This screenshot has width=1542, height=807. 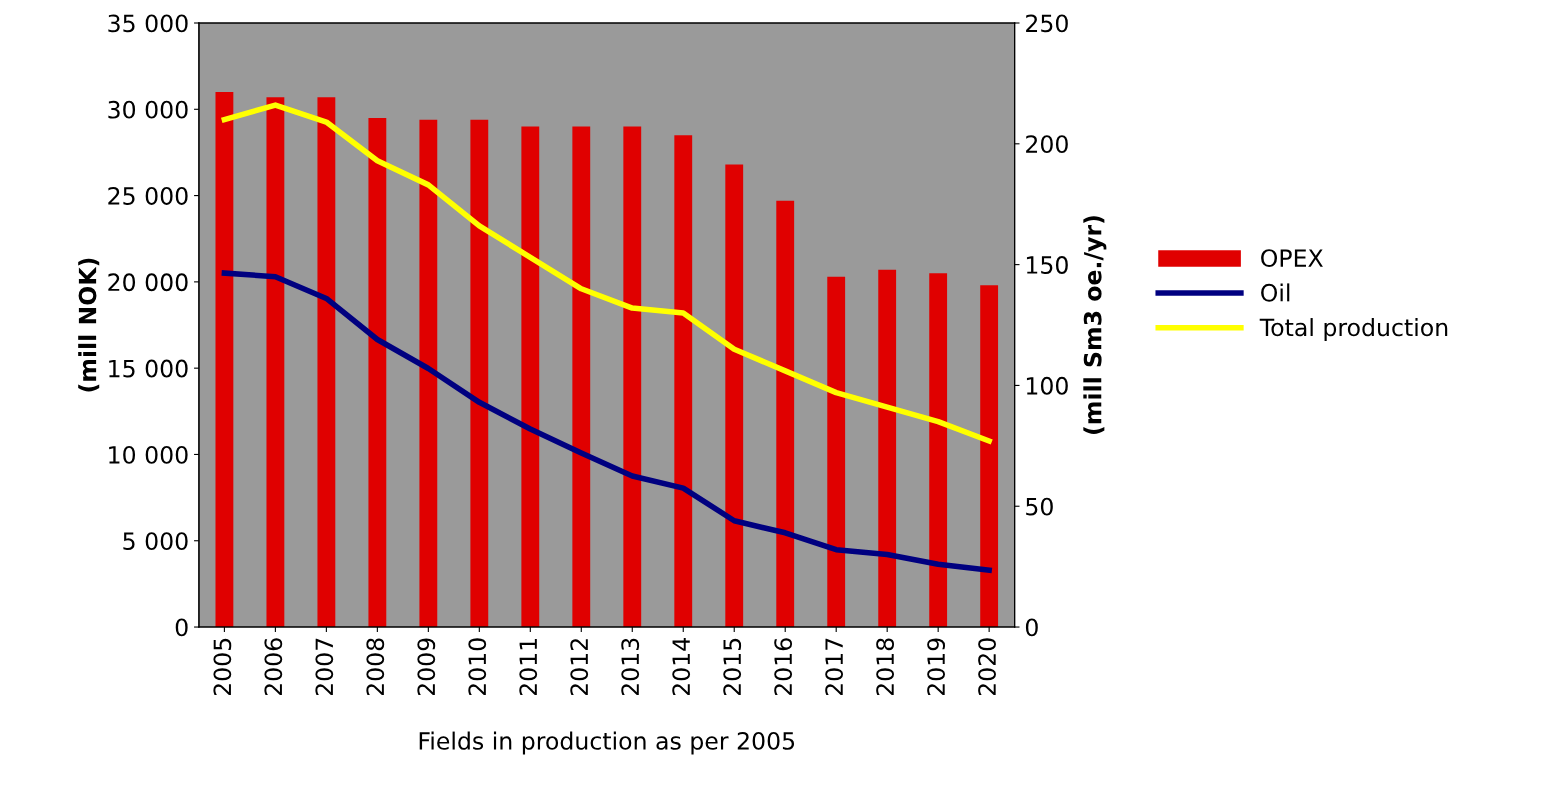 I want to click on x-axis-title: Fields in production as per 2005, so click(x=607, y=743).